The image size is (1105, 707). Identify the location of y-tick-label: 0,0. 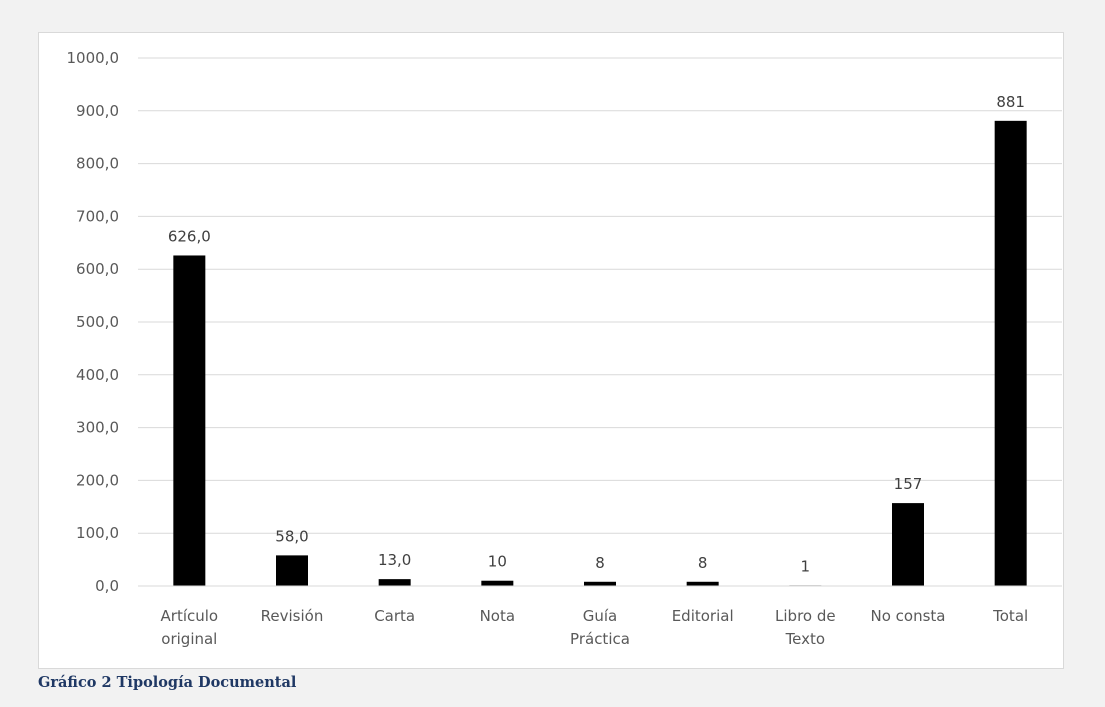
(107, 586).